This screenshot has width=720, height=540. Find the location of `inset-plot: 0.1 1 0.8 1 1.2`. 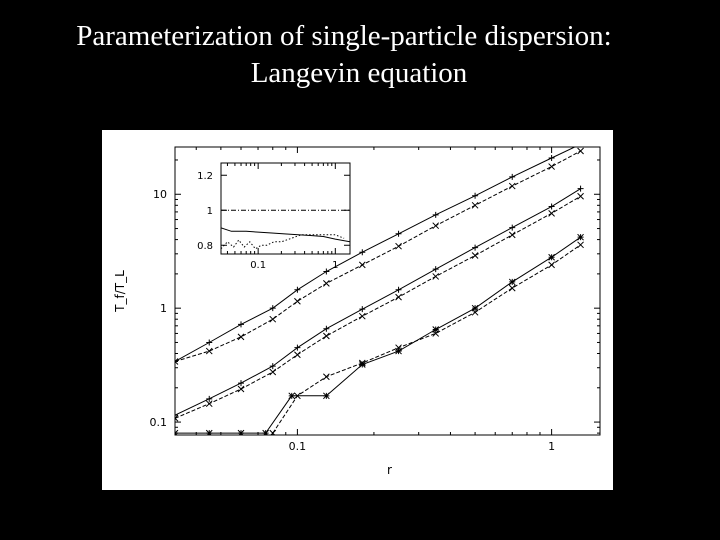

inset-plot: 0.1 1 0.8 1 1.2 is located at coordinates (274, 216).